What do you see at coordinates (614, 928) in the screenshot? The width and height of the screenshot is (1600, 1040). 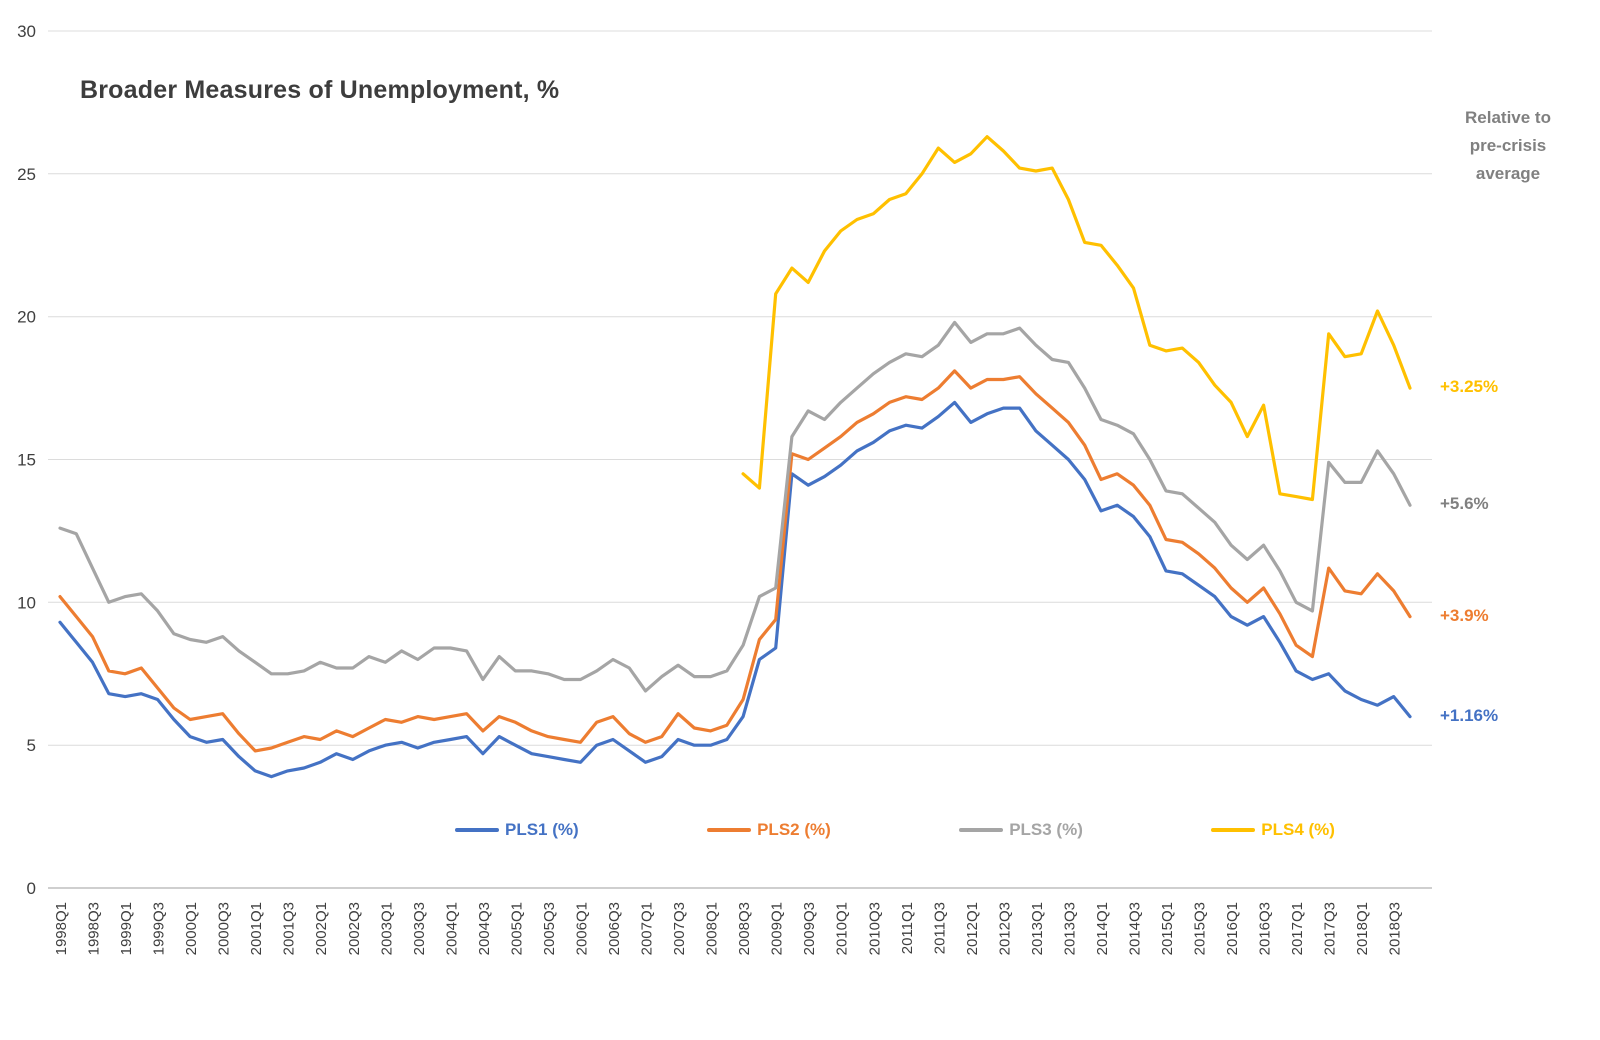 I see `svg-text: 2006Q3` at bounding box center [614, 928].